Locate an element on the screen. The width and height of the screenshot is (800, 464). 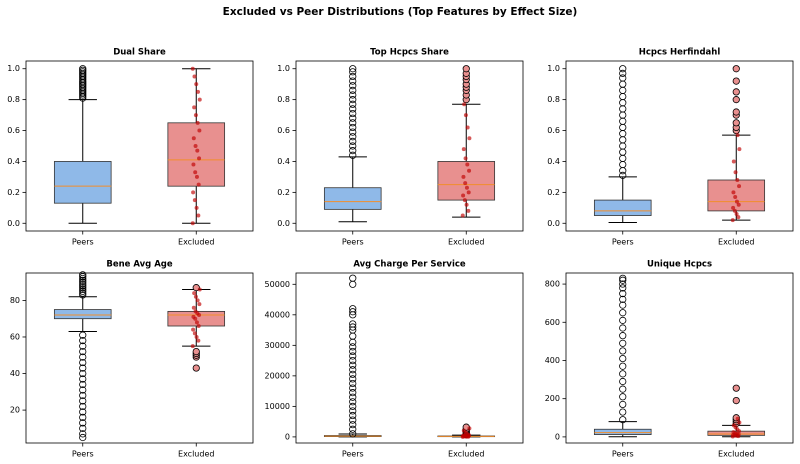
y-tick-label: 1.0 is located at coordinates (13, 68).